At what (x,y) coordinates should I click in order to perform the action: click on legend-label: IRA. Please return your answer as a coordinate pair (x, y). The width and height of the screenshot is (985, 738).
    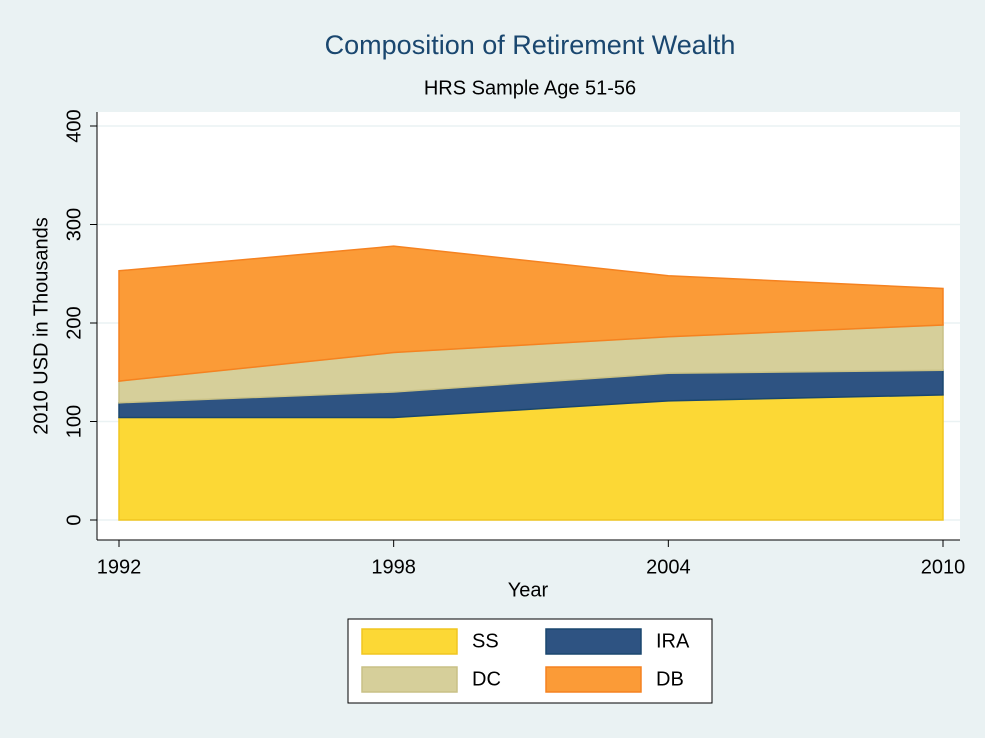
    Looking at the image, I should click on (673, 641).